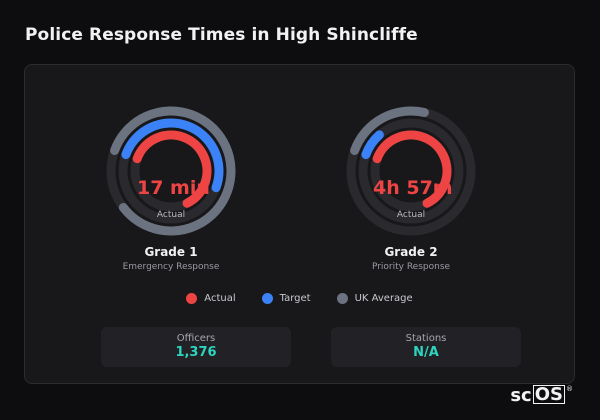 The height and width of the screenshot is (420, 600). Describe the element at coordinates (196, 338) in the screenshot. I see `stat-label: Officers` at that location.